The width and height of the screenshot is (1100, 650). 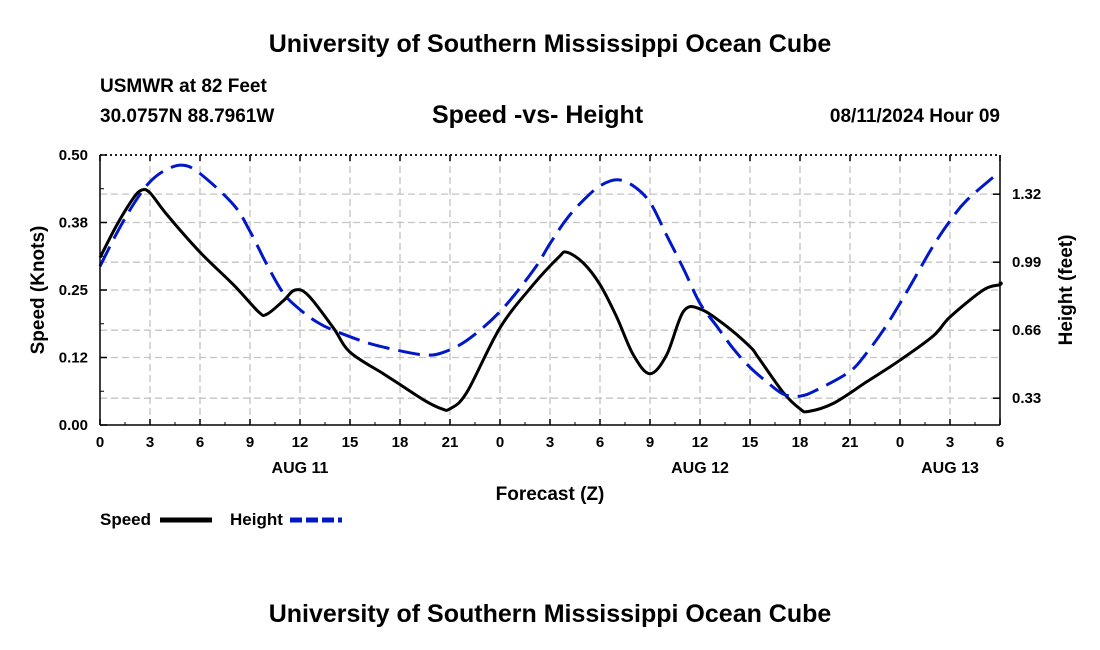 I want to click on y2-axis-title: Height (feet), so click(x=1066, y=290).